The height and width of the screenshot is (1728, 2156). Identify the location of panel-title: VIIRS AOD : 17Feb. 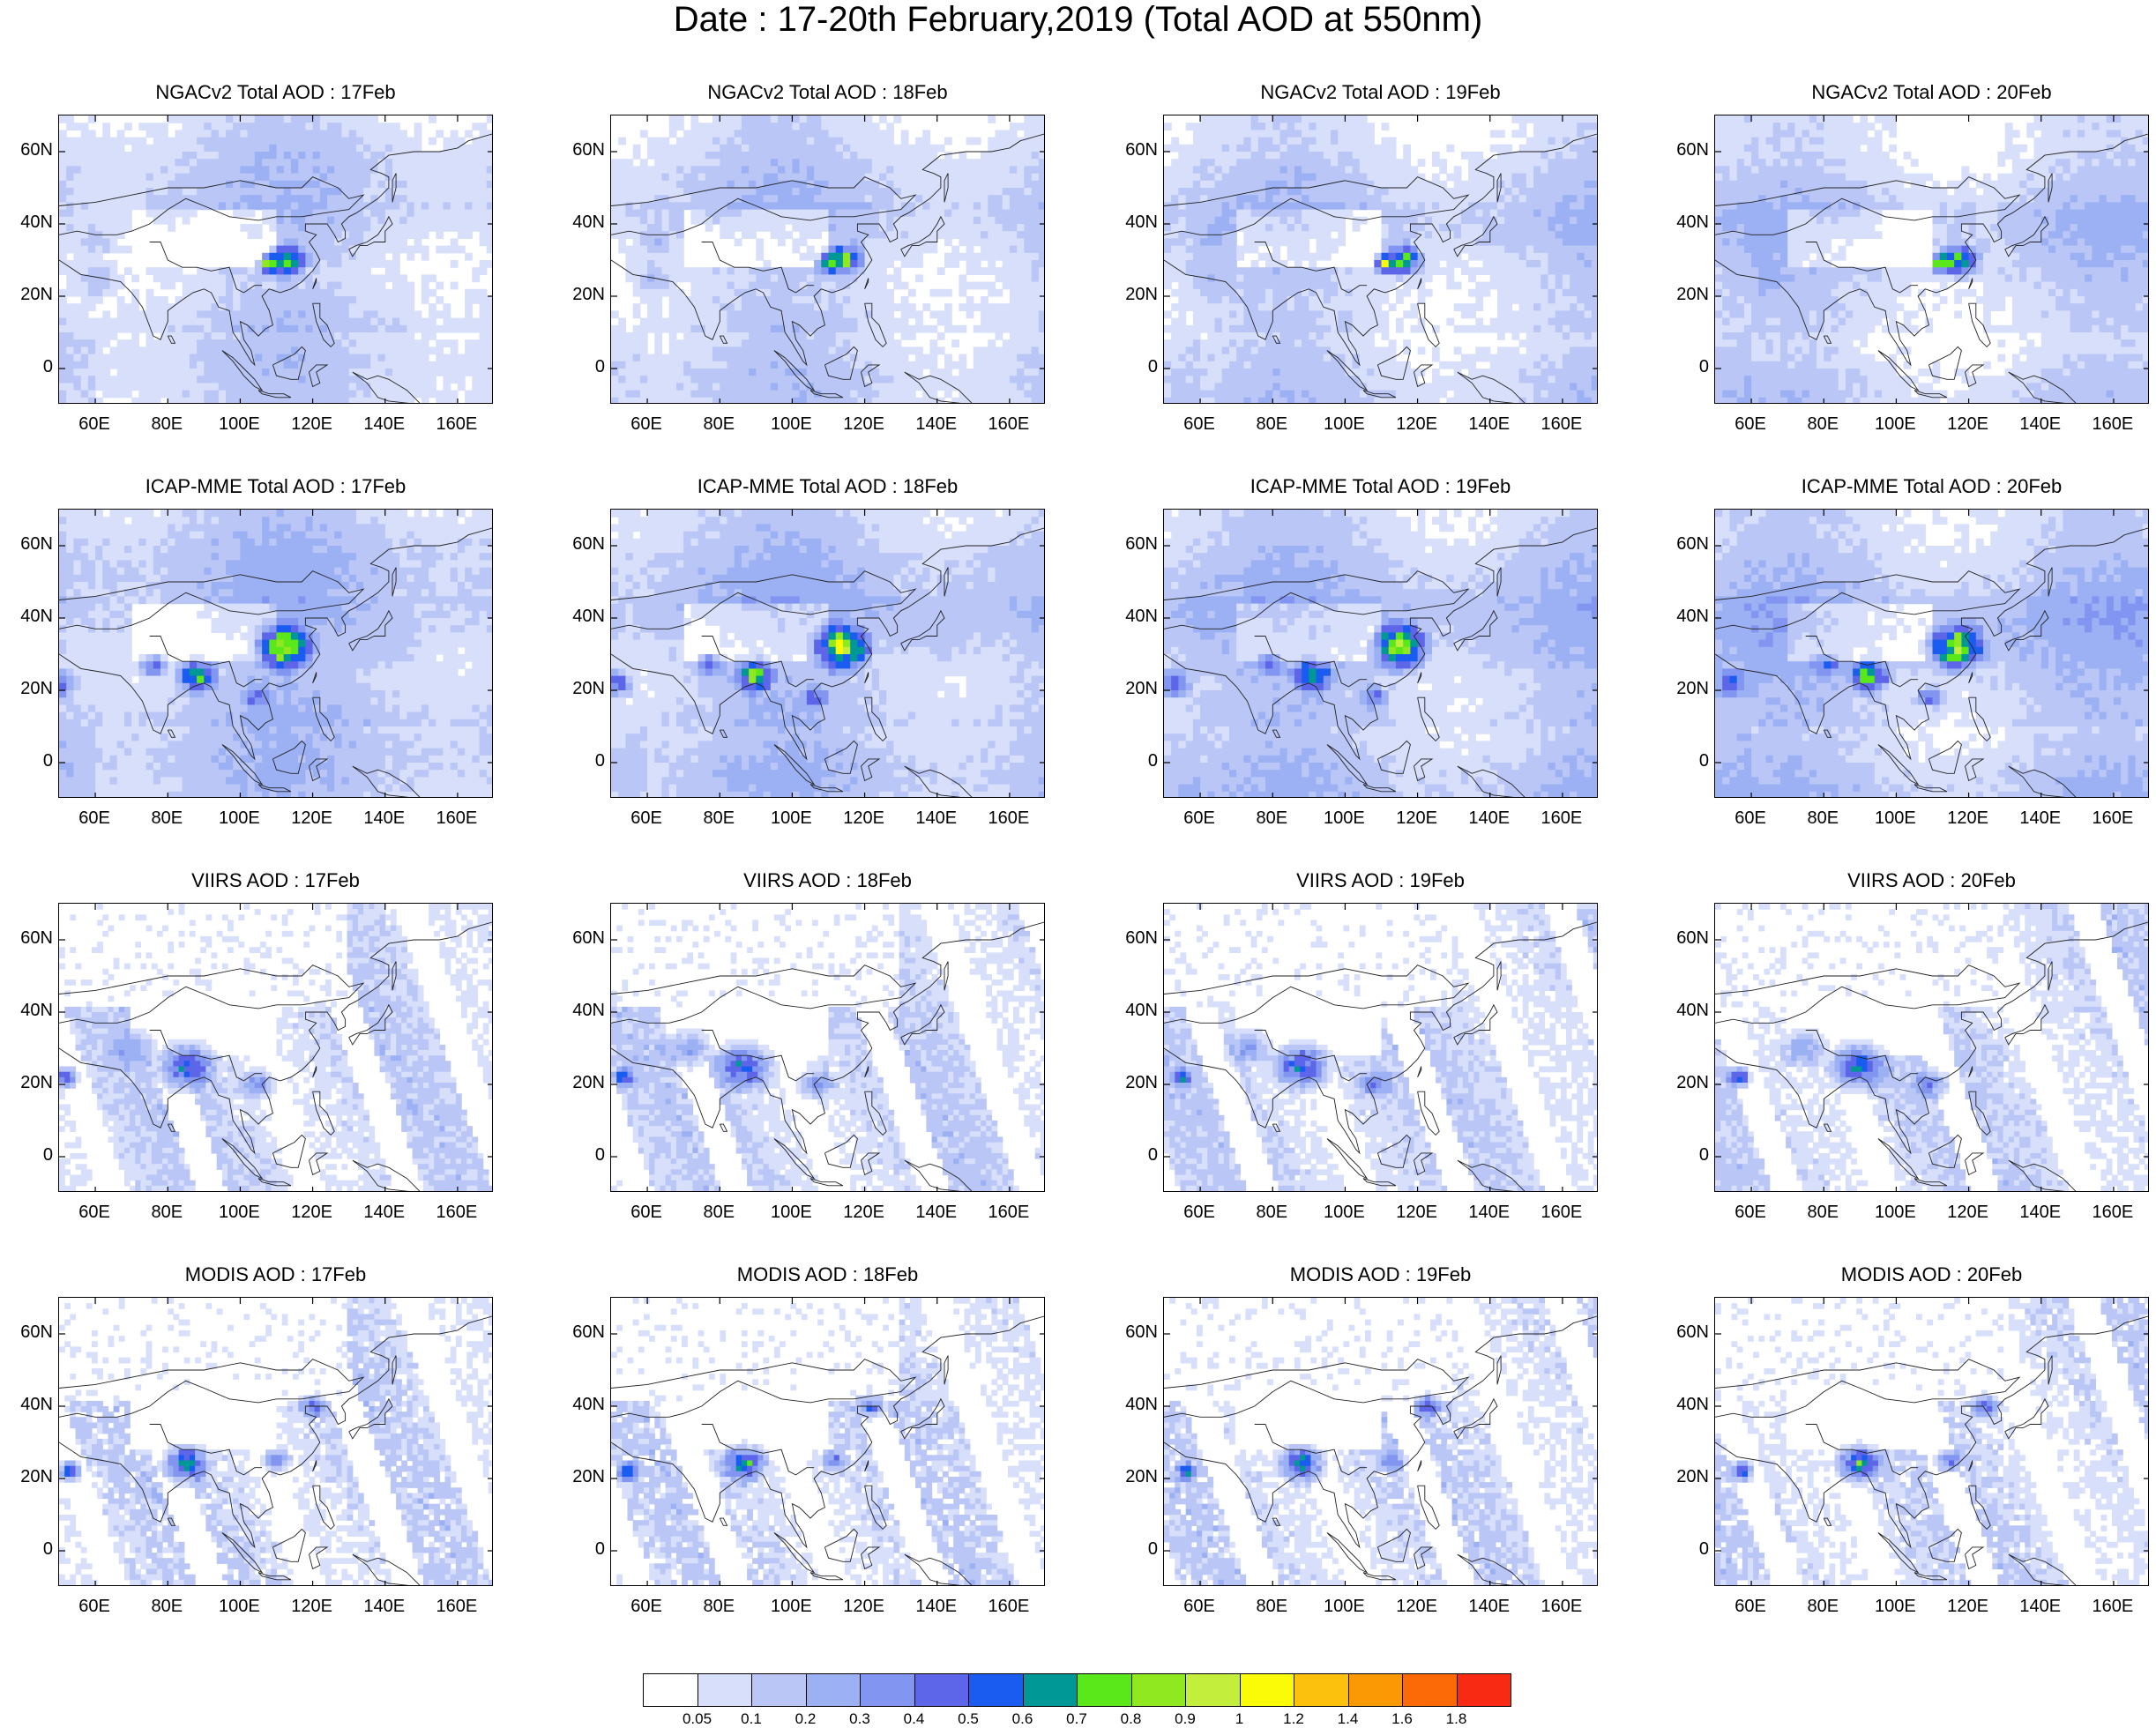
(275, 881).